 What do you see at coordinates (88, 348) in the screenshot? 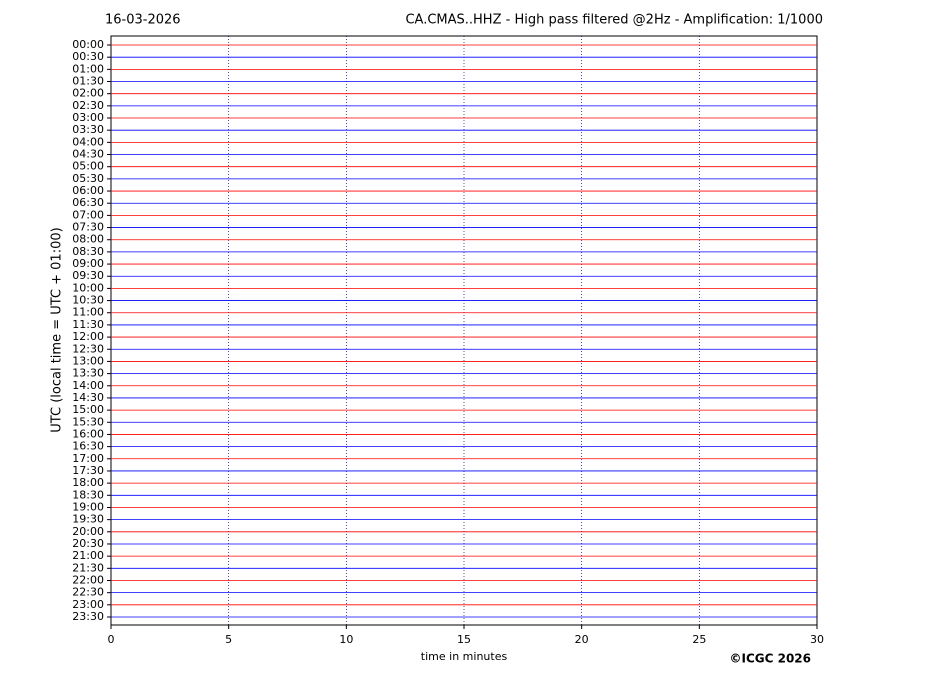
I see `y-tick-label: 12:30` at bounding box center [88, 348].